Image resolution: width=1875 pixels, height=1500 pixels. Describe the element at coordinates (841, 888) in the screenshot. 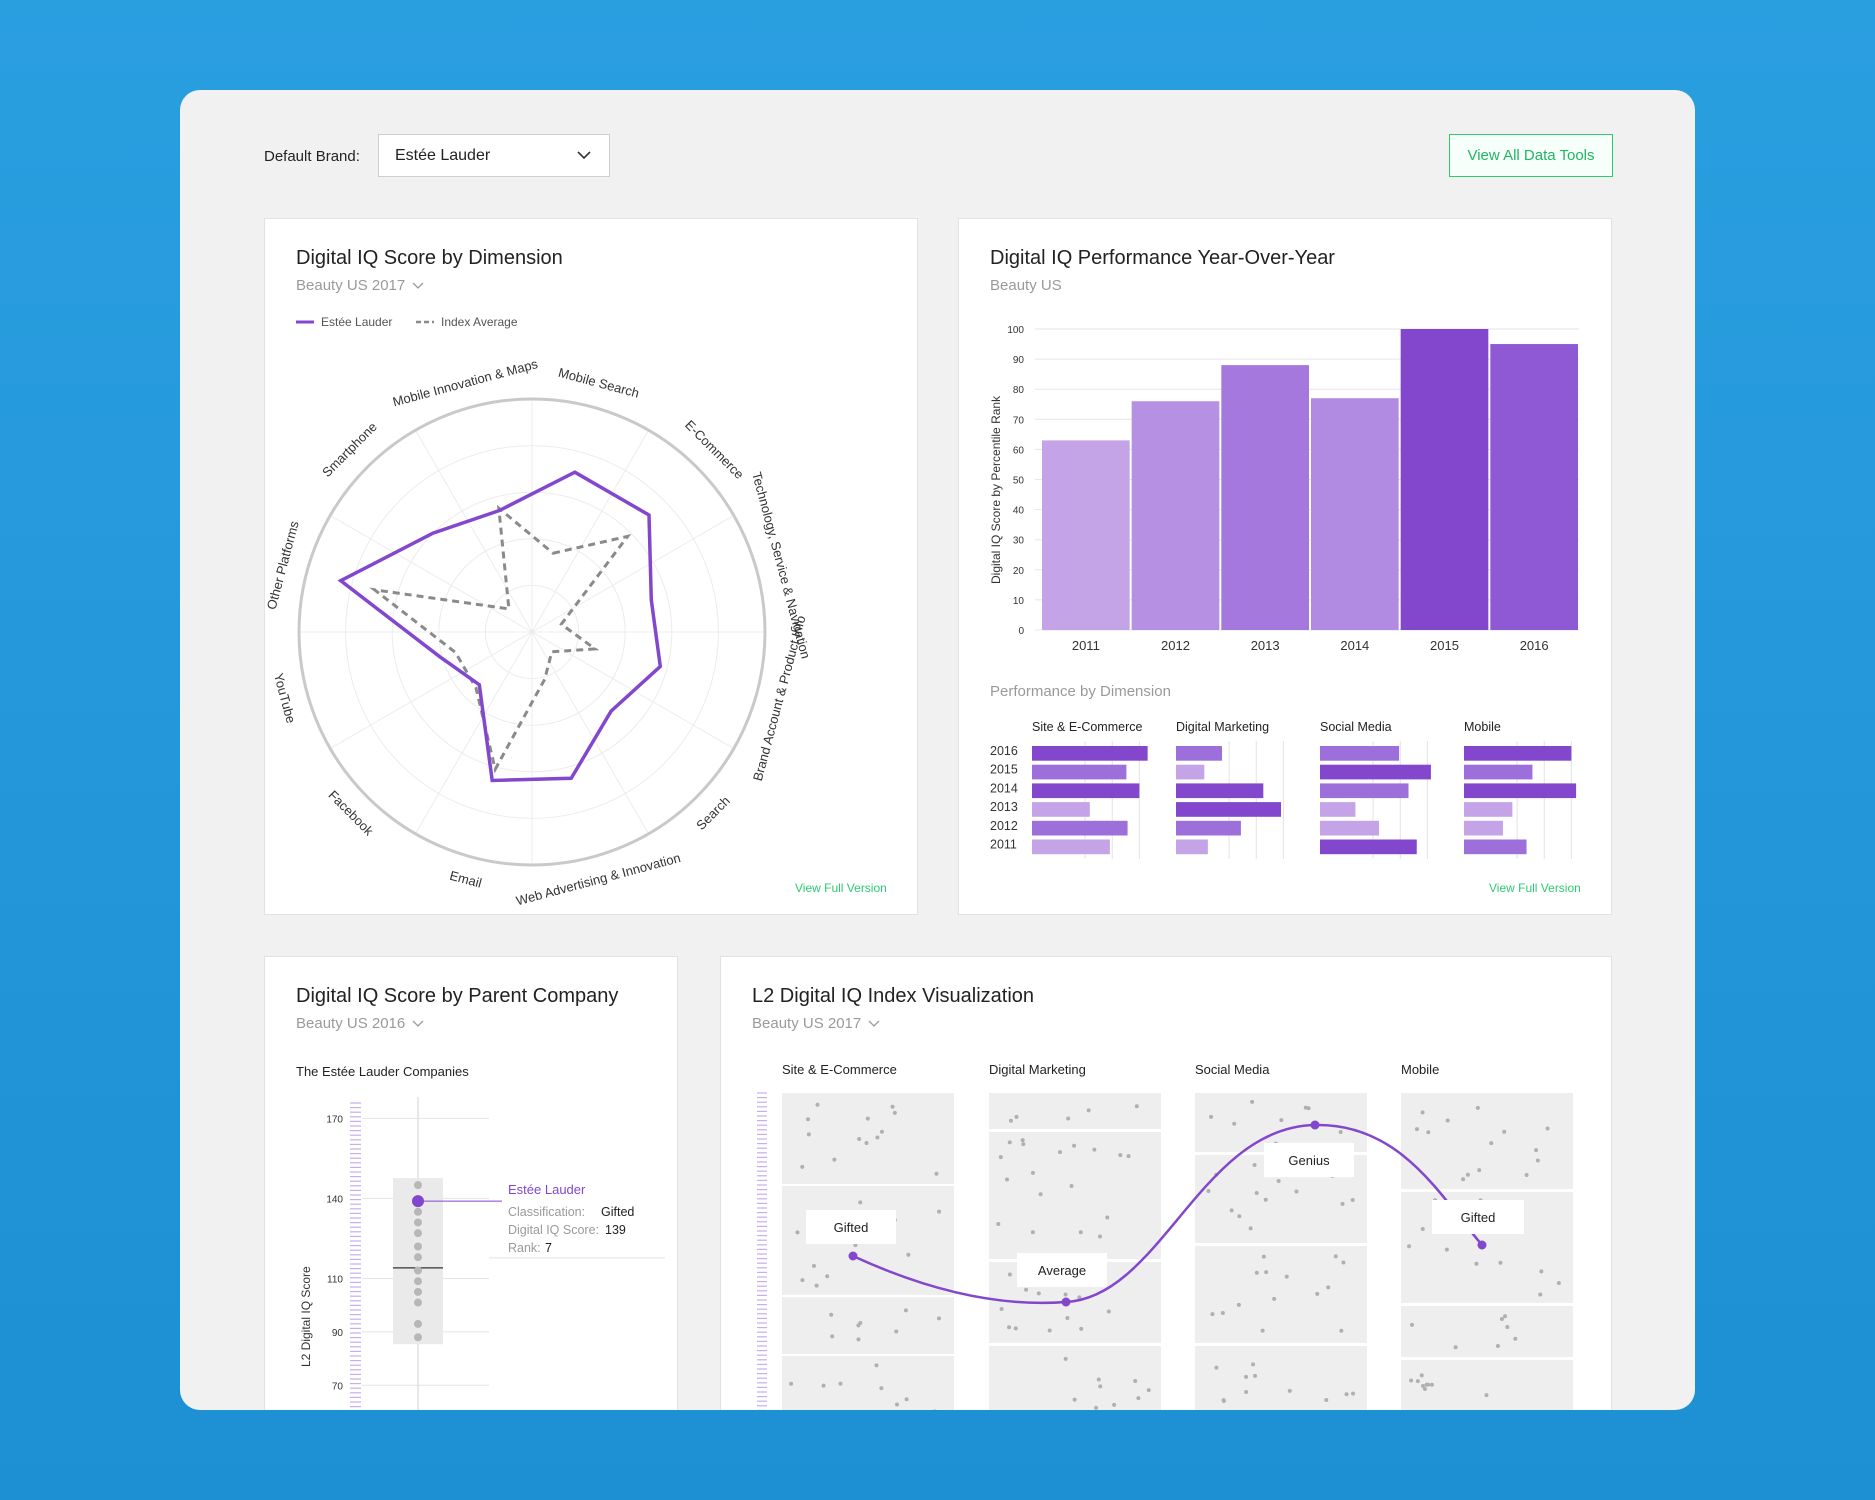

I see `radar-view-full-link: View Full Version` at that location.